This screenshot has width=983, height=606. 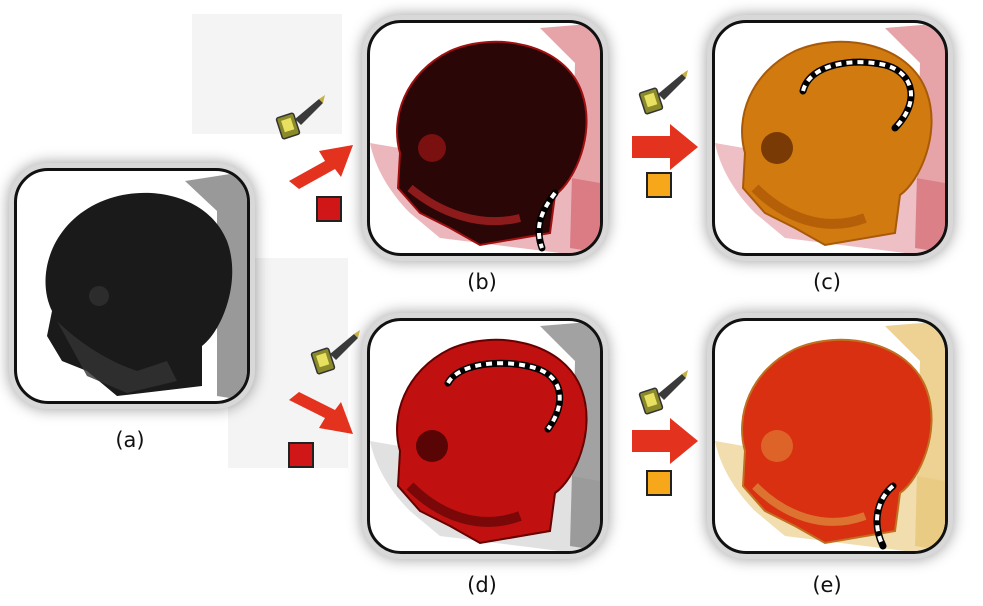 I want to click on skull-render-e, so click(x=830, y=436).